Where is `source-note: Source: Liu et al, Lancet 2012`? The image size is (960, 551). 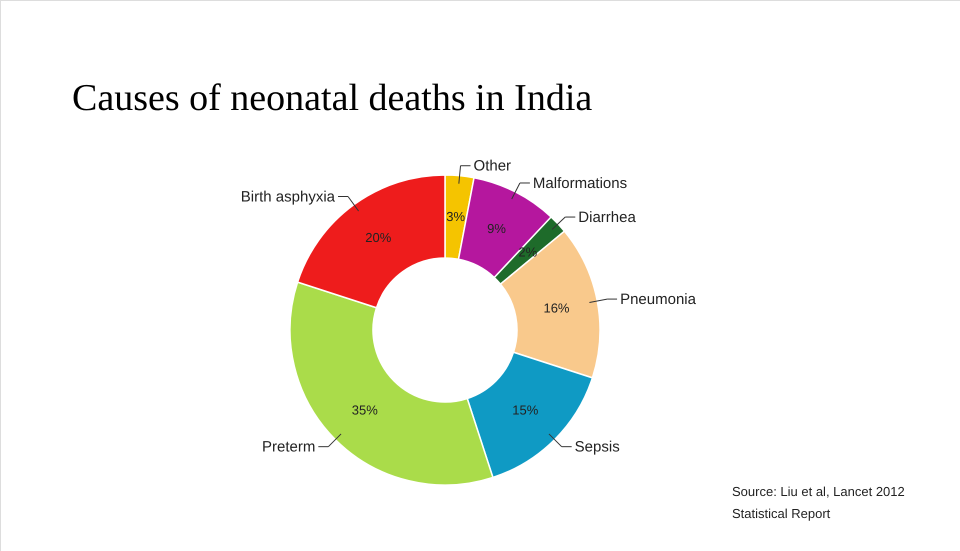
source-note: Source: Liu et al, Lancet 2012 is located at coordinates (818, 491).